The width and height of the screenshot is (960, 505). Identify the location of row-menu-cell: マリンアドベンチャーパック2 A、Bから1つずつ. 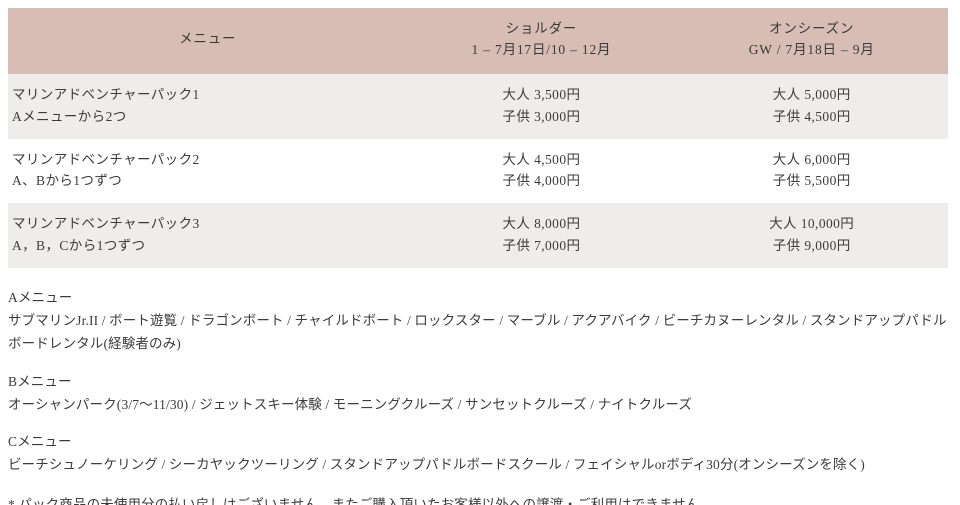
(208, 171).